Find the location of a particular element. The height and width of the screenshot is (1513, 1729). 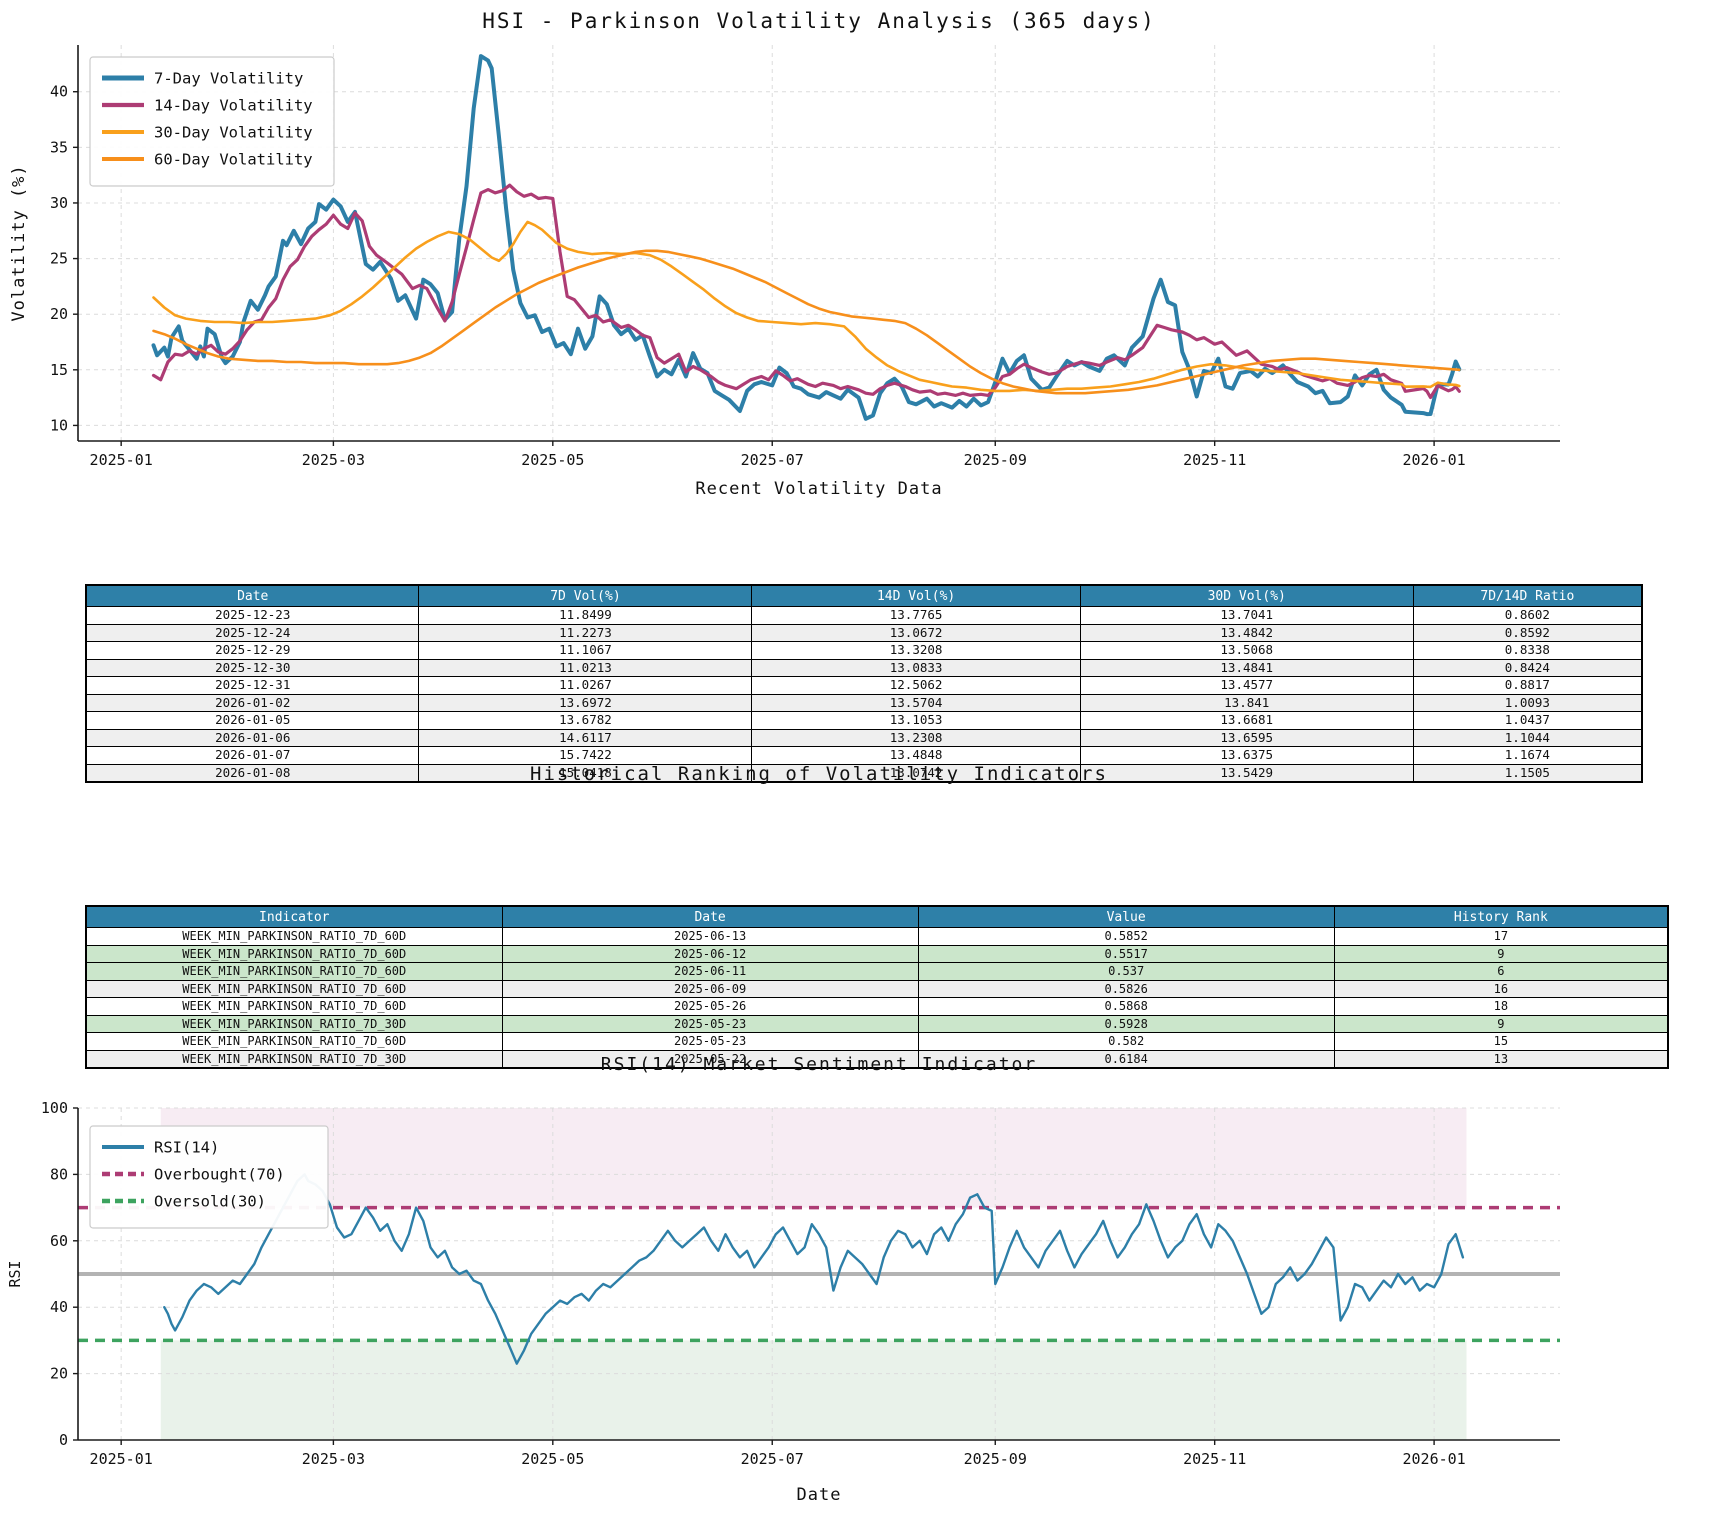

ranking-table-head: Indicator Date Value History Rank is located at coordinates (877, 916).